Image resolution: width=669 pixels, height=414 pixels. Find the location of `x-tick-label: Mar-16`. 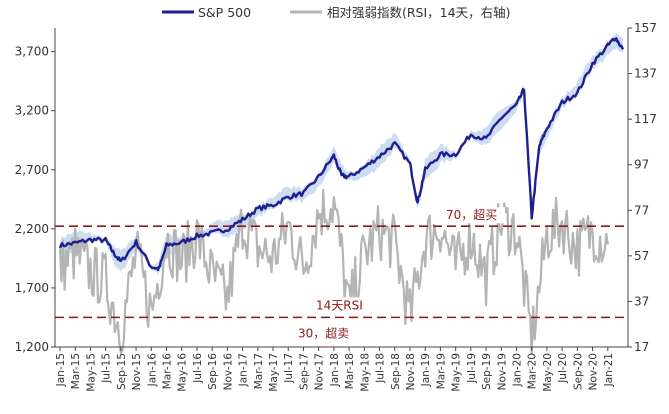

x-tick-label: Mar-16 is located at coordinates (168, 371).